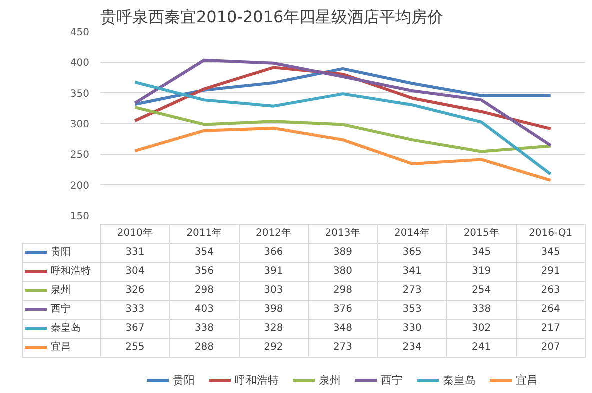 The image size is (592, 393). What do you see at coordinates (205, 253) in the screenshot?
I see `data-label: 354` at bounding box center [205, 253].